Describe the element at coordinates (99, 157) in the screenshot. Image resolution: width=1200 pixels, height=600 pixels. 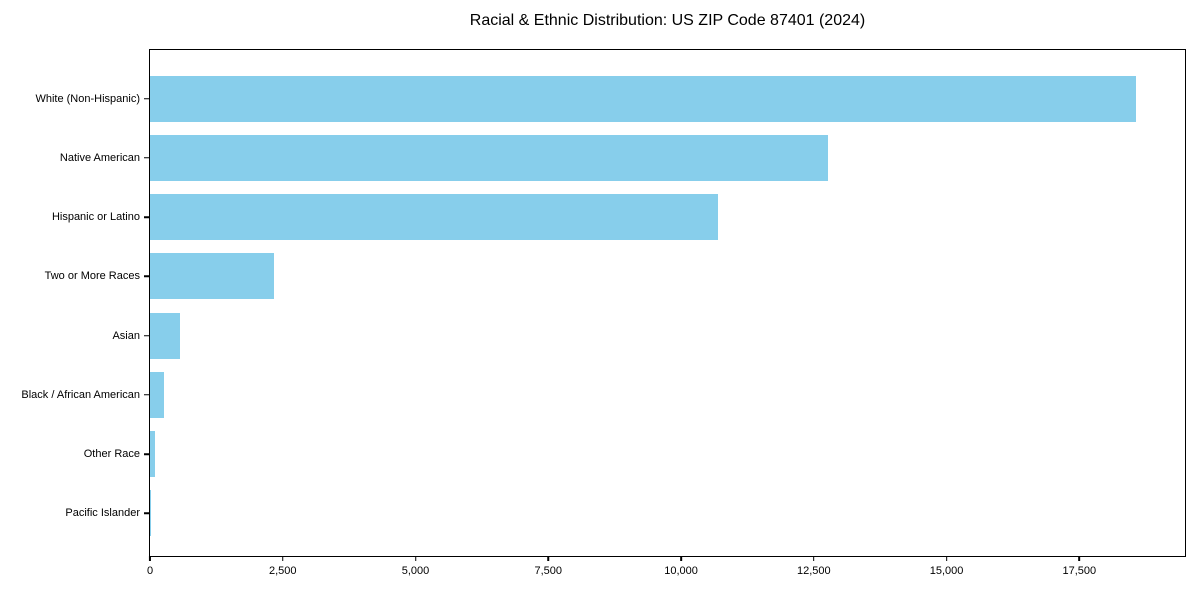
I see `y-axis-label: Native American` at that location.